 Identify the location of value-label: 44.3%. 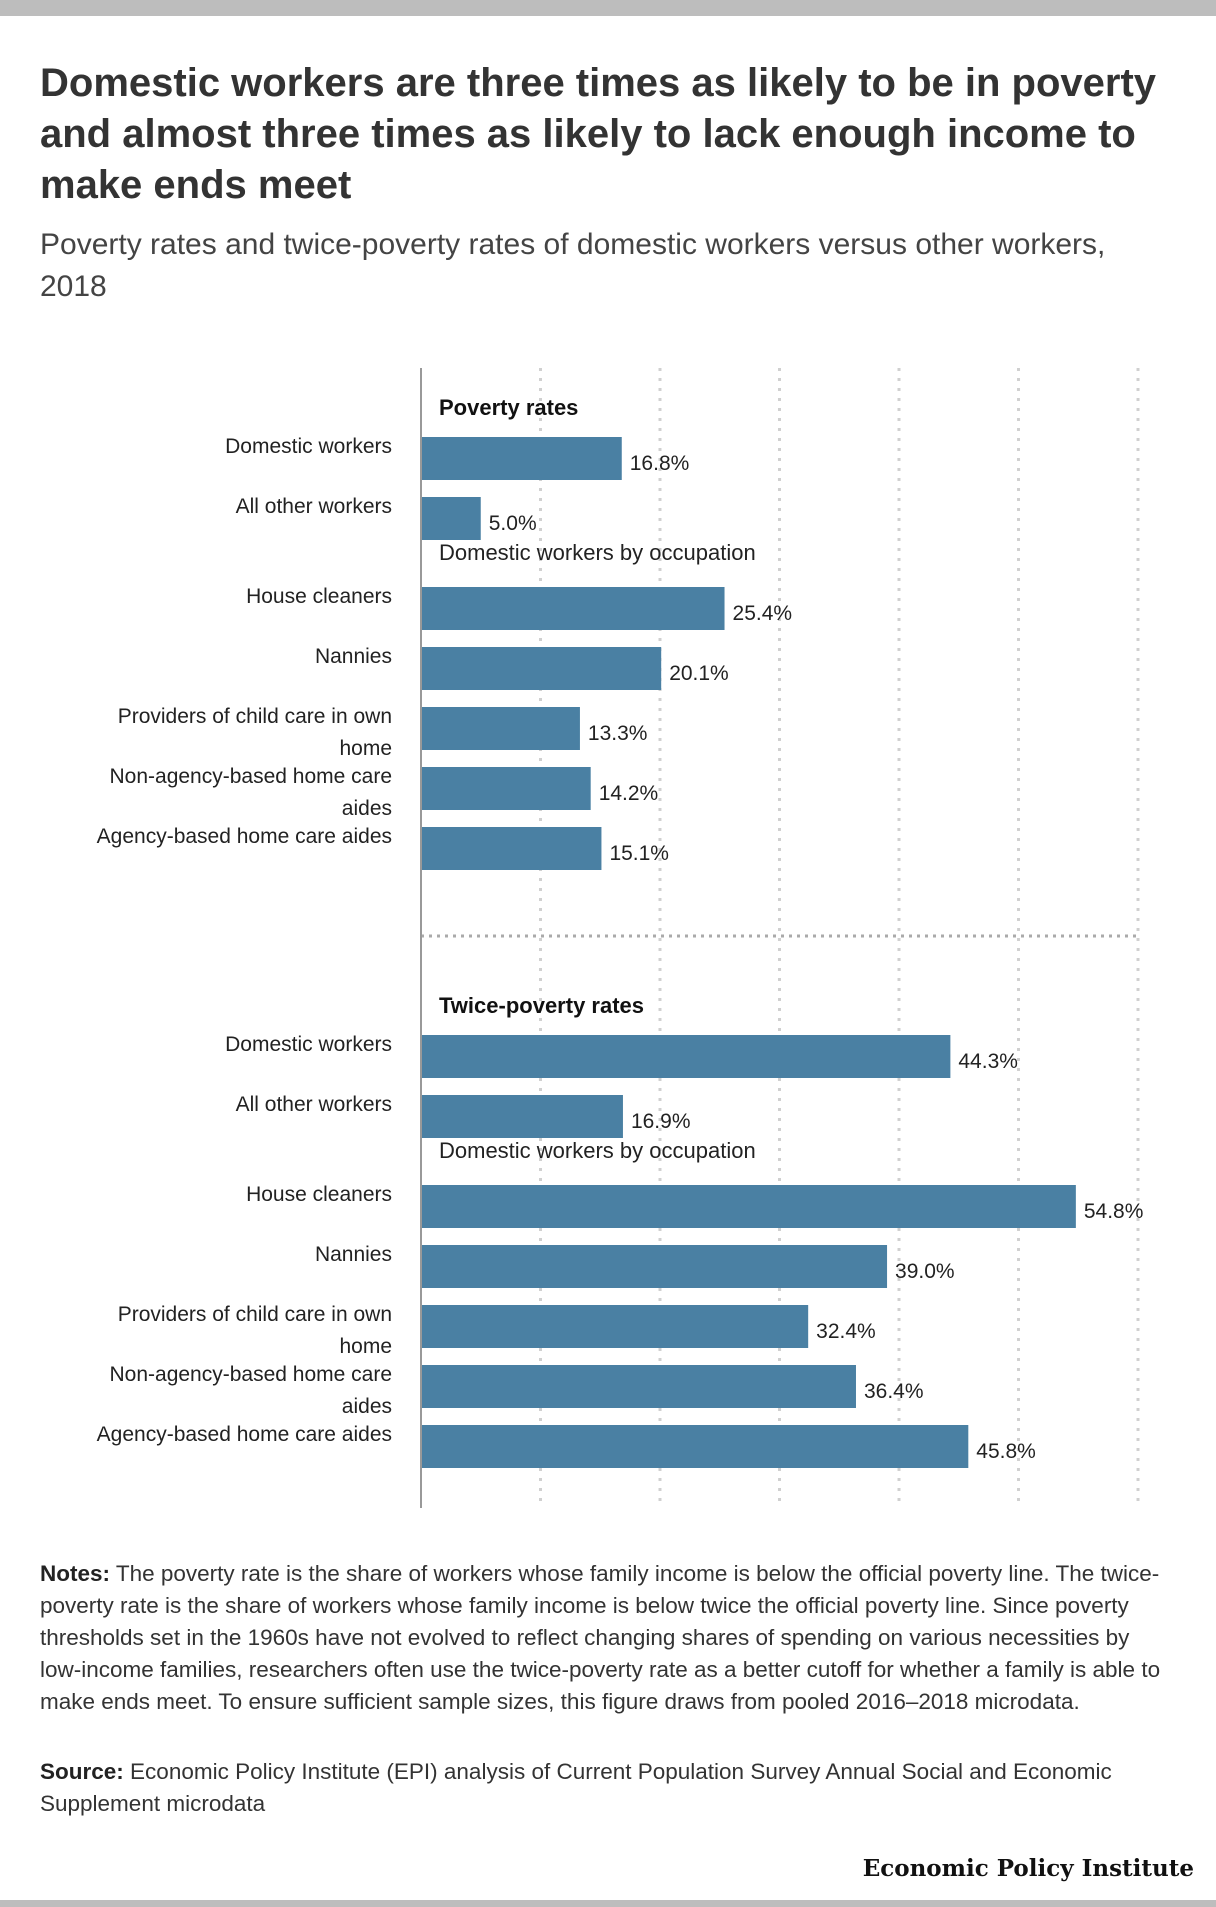
(988, 1061).